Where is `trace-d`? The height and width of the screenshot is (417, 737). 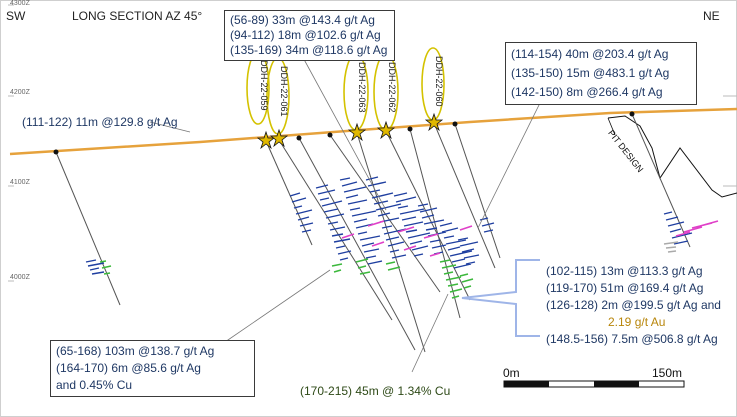 trace-d is located at coordinates (477, 191).